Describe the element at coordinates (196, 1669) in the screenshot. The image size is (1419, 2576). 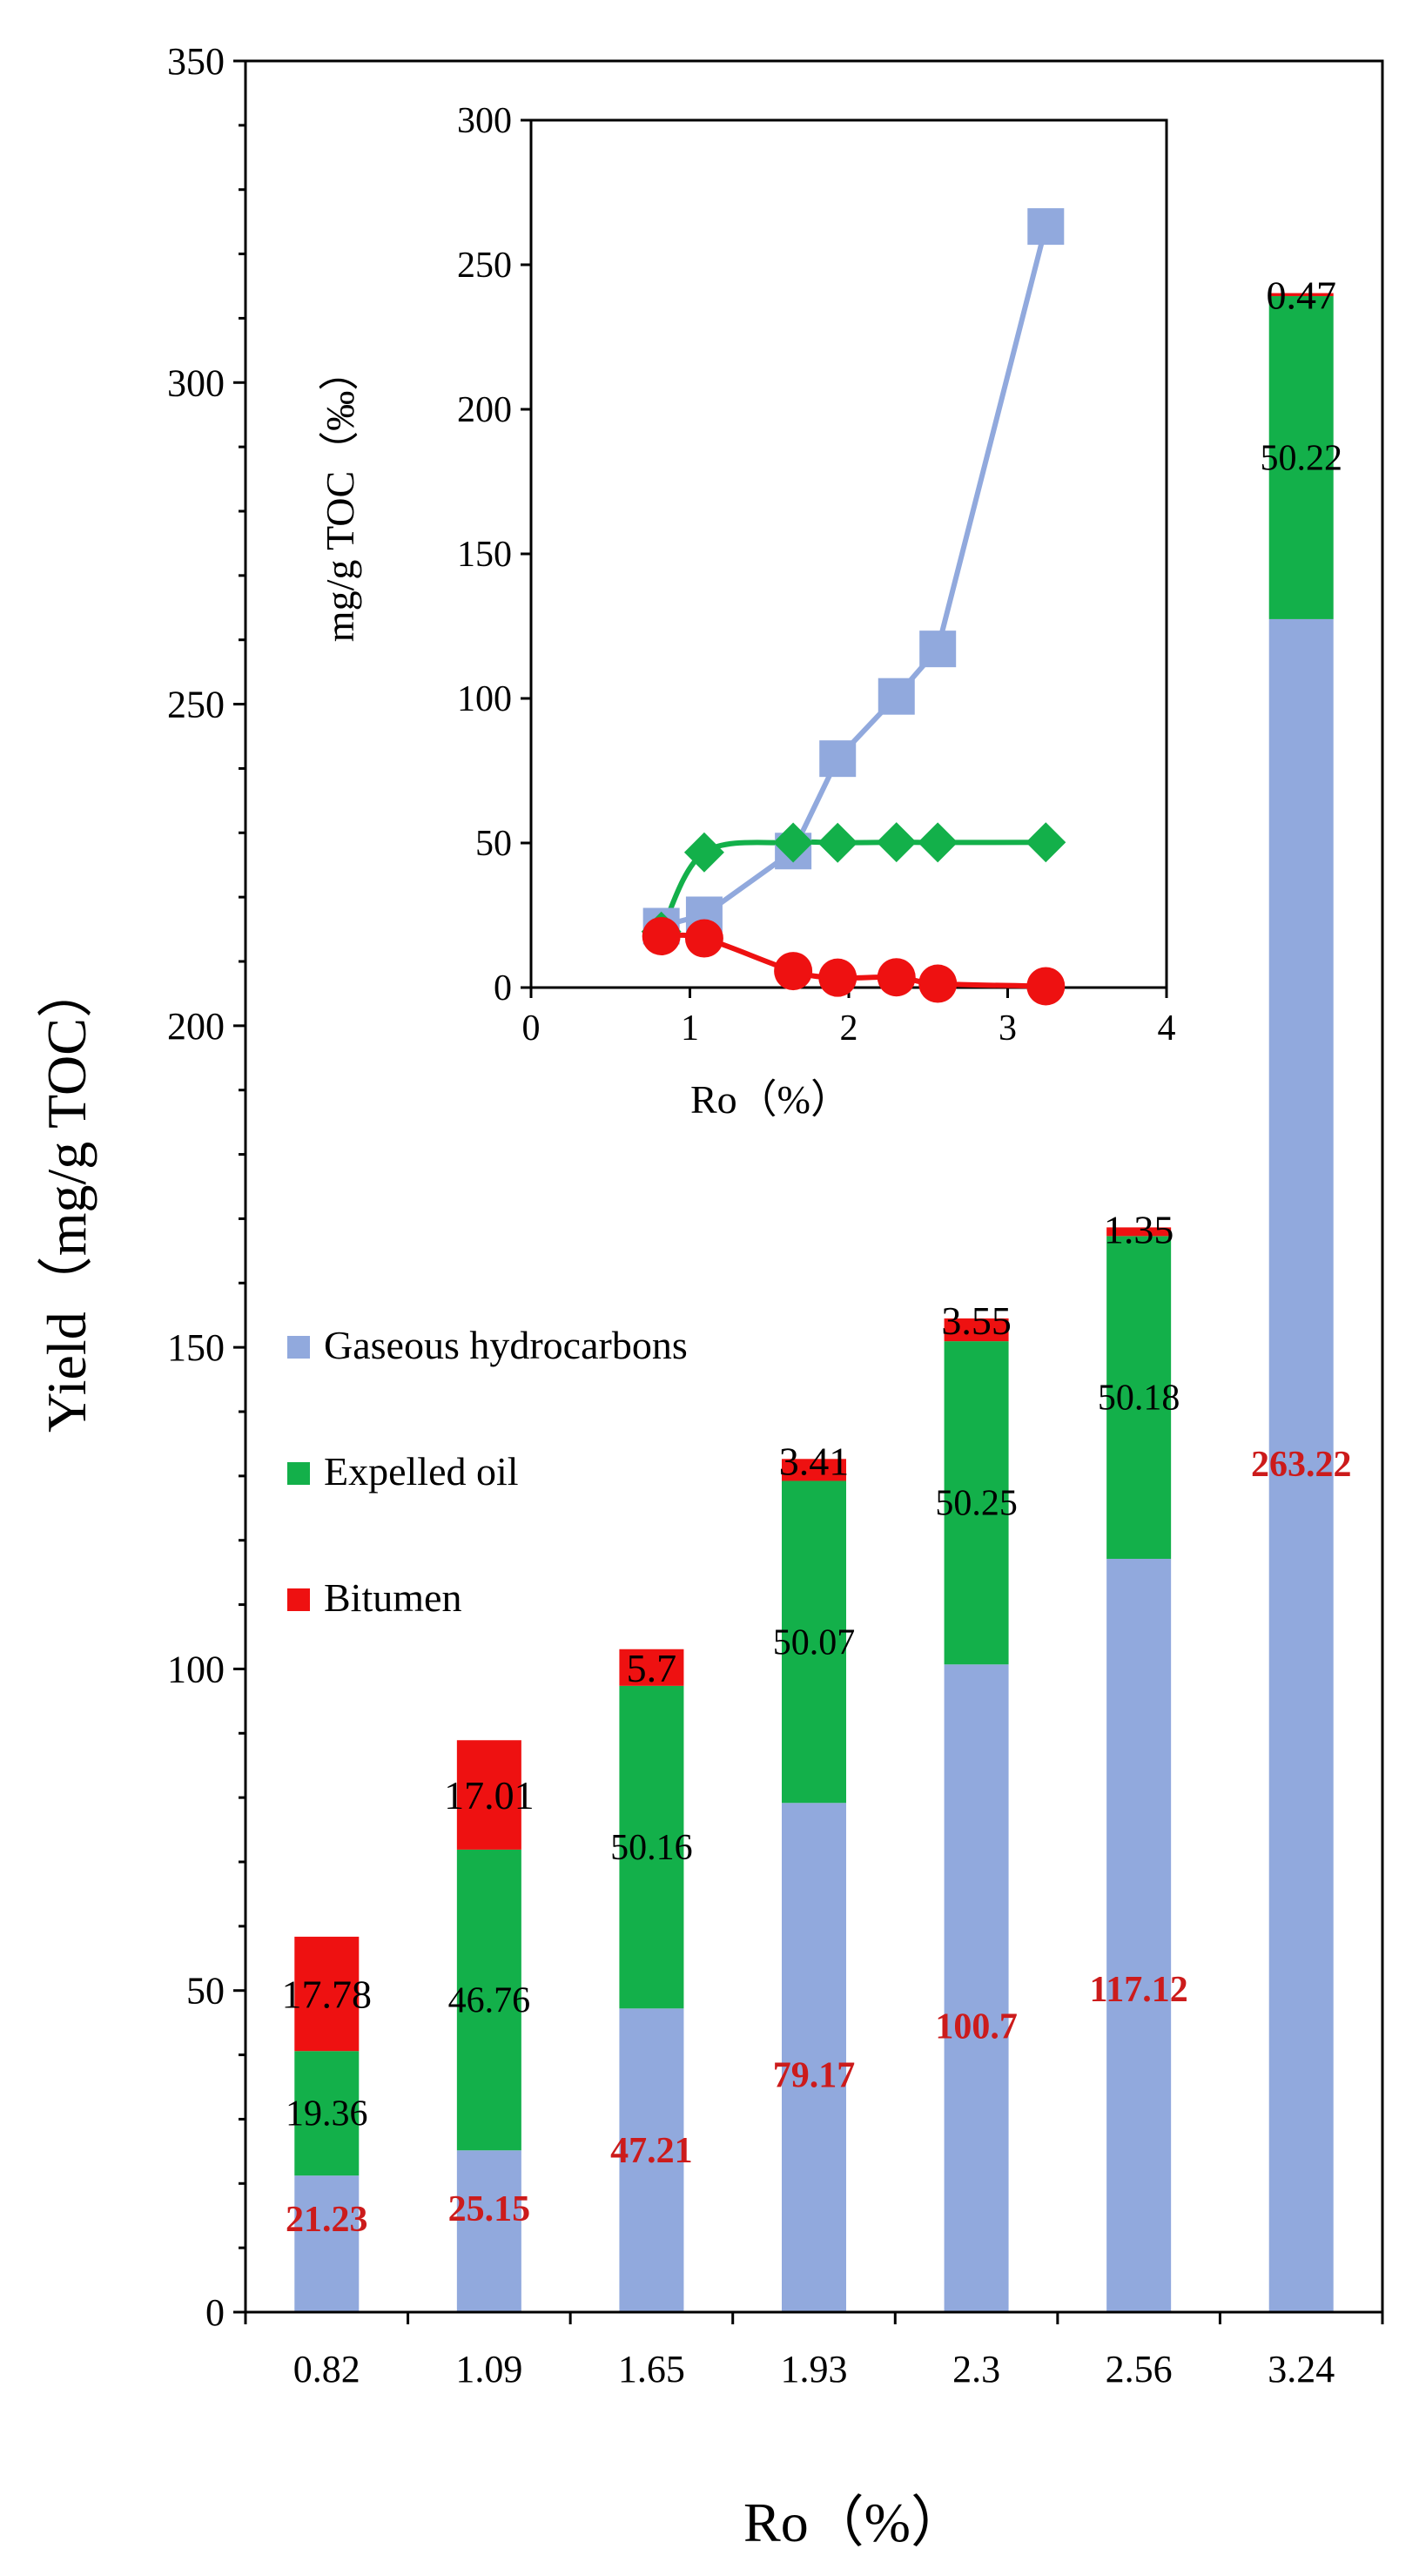
I see `main-y-tick-label: 100` at that location.